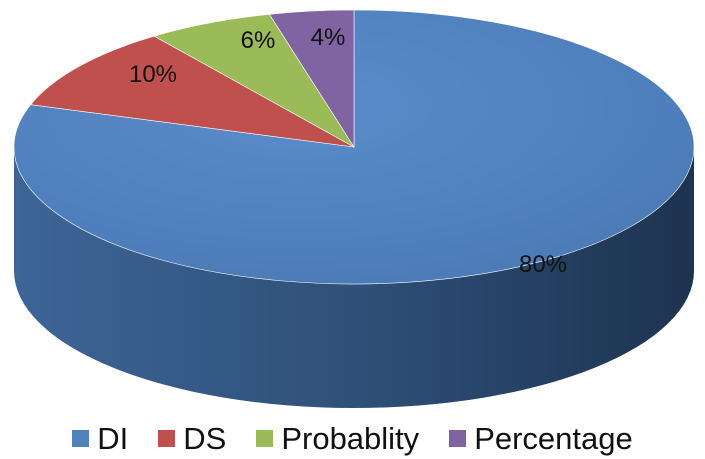 This screenshot has width=705, height=459. What do you see at coordinates (543, 264) in the screenshot?
I see `data-label-di: 80%` at bounding box center [543, 264].